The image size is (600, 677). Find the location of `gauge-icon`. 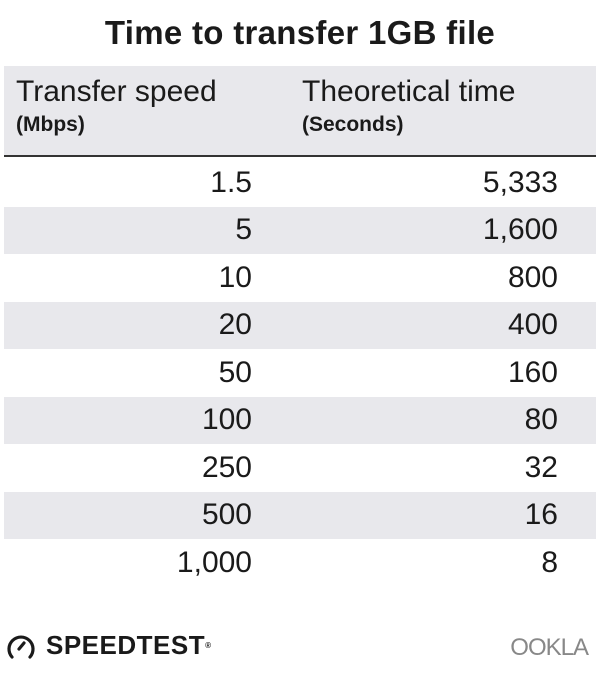

gauge-icon is located at coordinates (21, 646).